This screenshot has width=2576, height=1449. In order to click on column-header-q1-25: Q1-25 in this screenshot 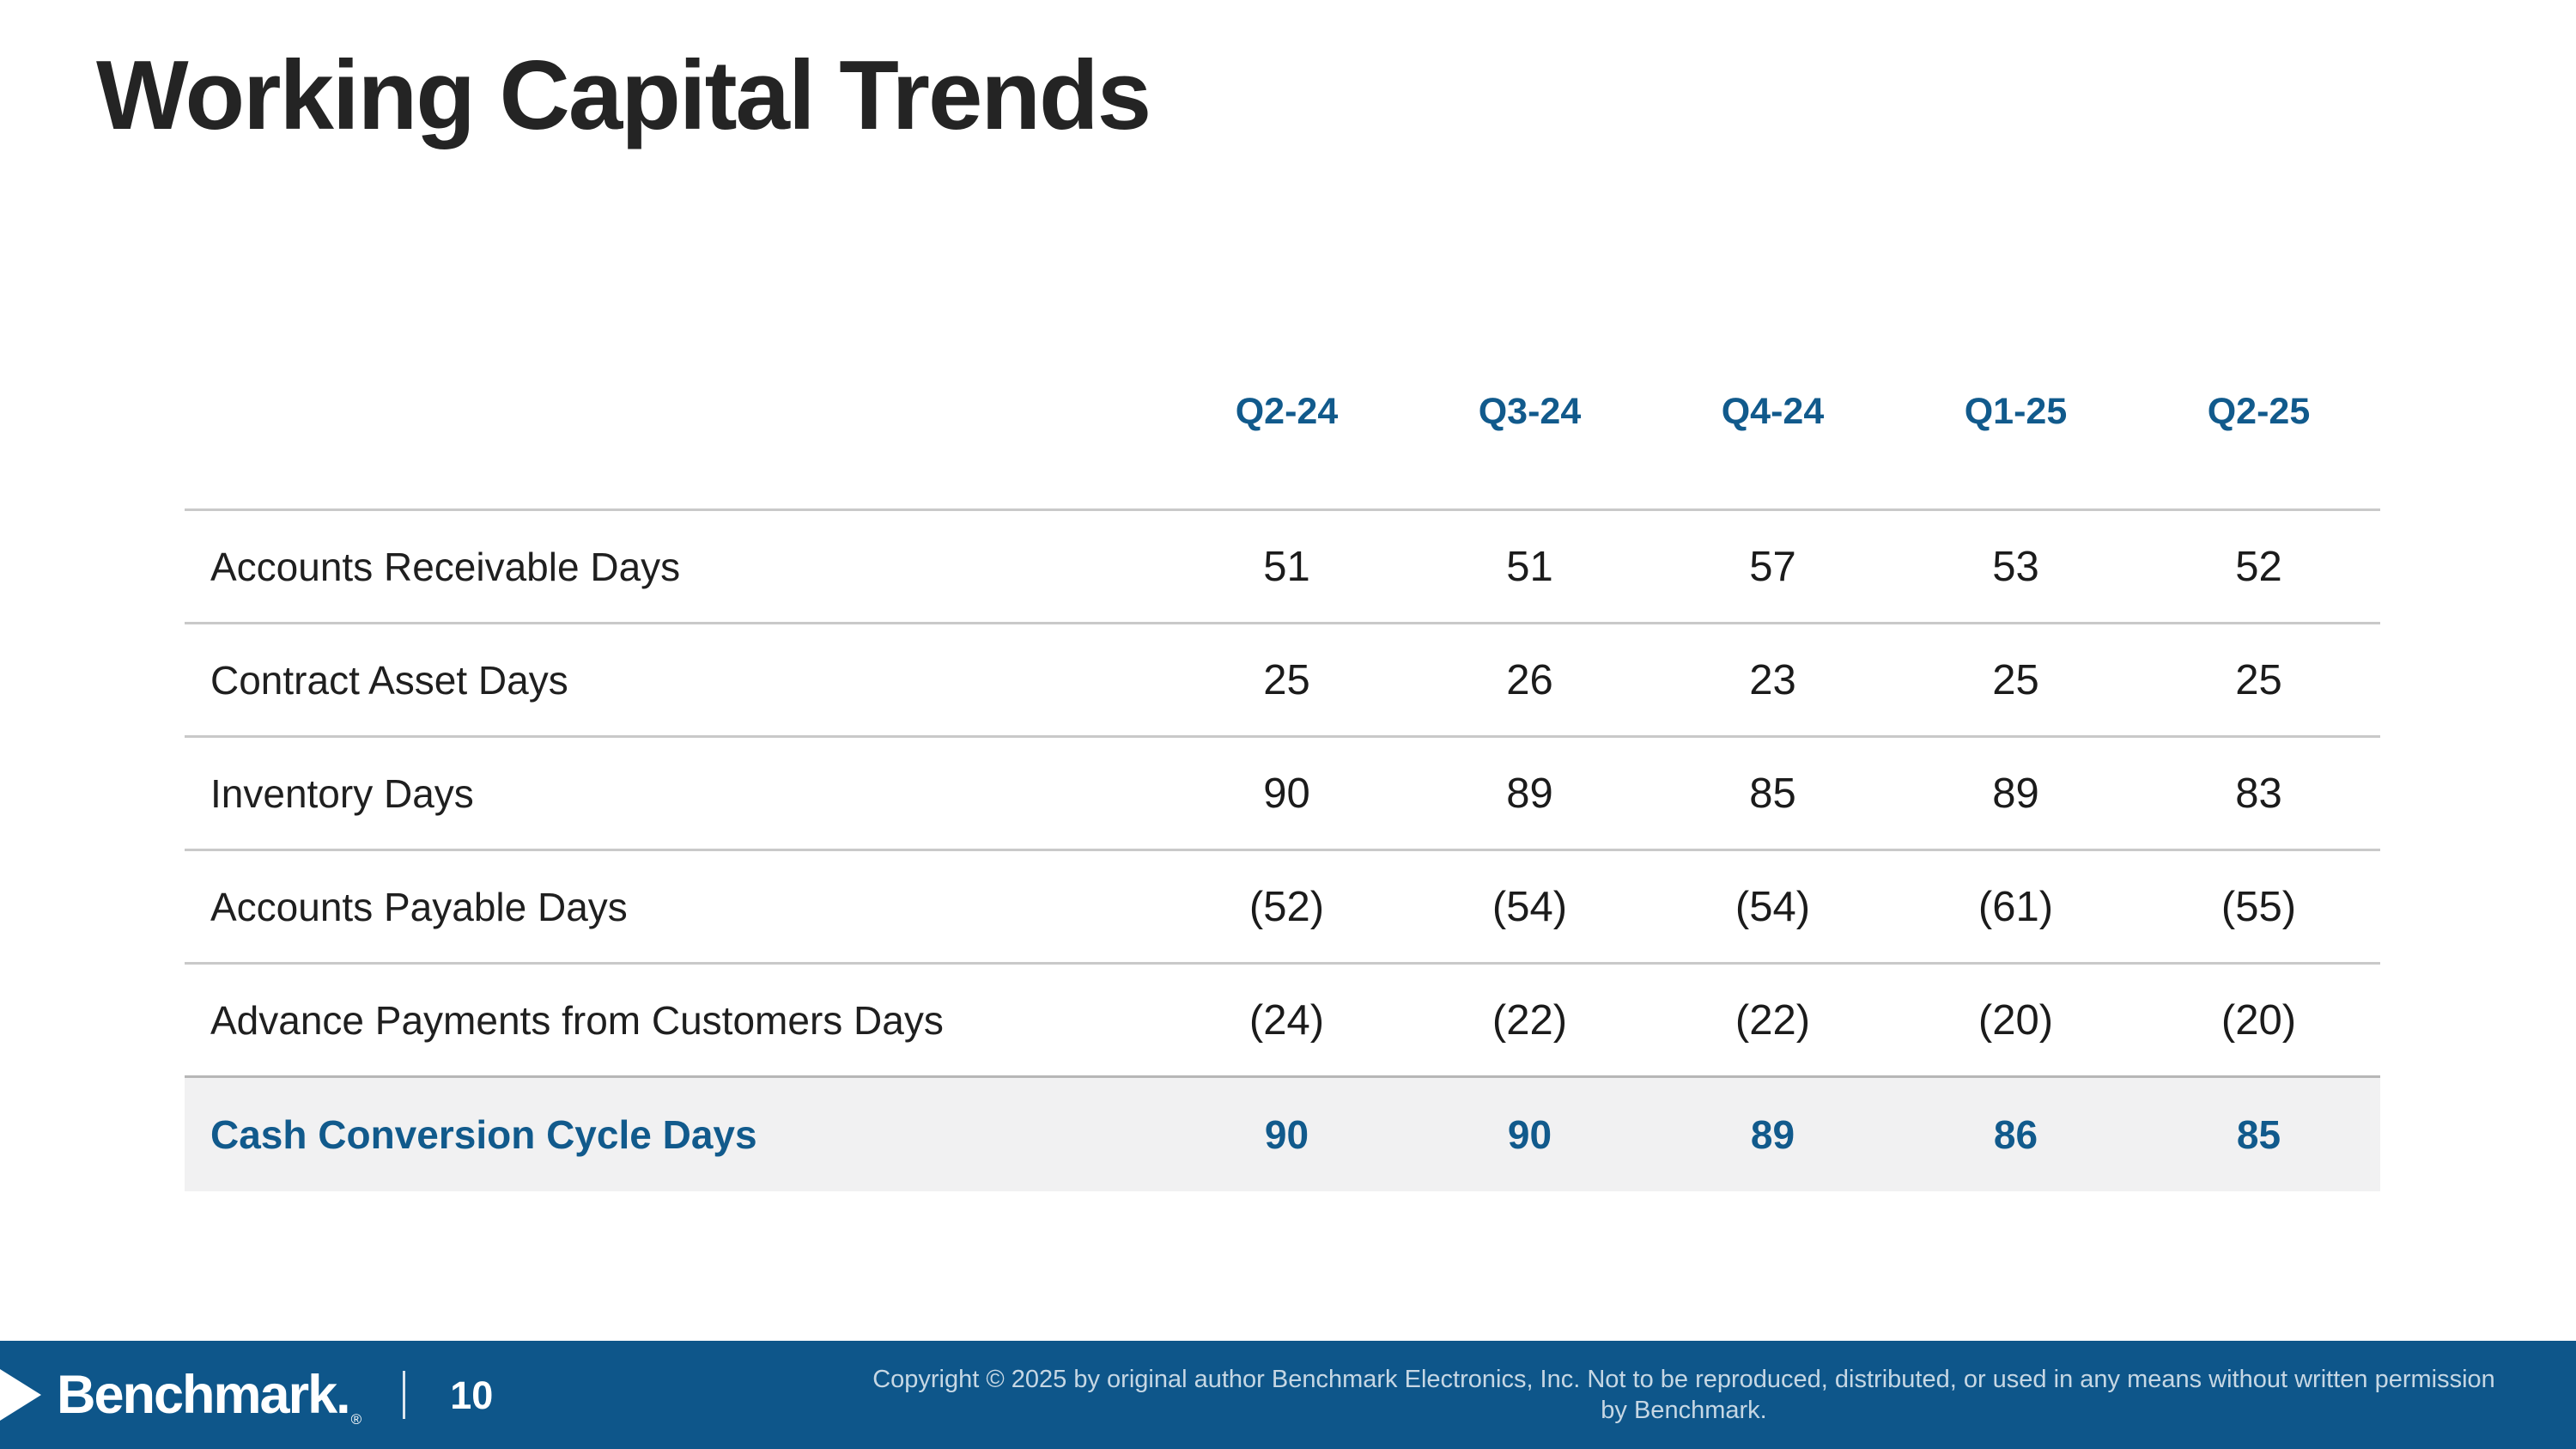, I will do `click(2016, 411)`.